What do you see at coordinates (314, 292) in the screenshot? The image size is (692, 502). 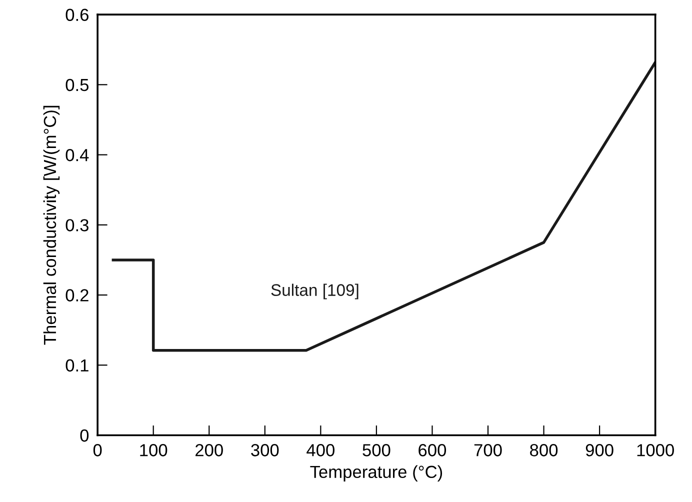 I see `series-label: Sultan [109]` at bounding box center [314, 292].